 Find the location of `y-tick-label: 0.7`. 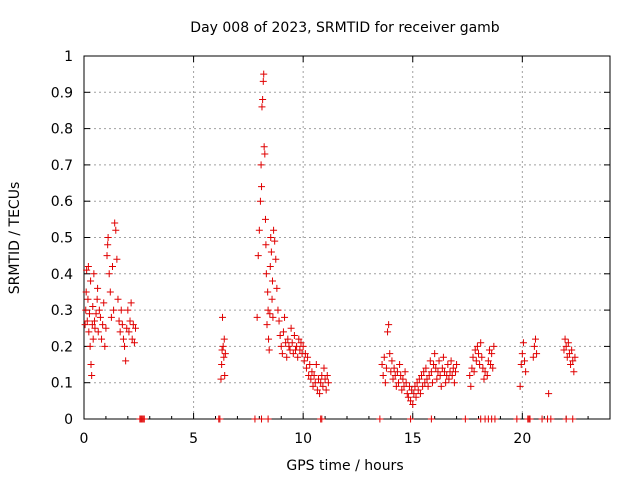

y-tick-label: 0.7 is located at coordinates (62, 166).